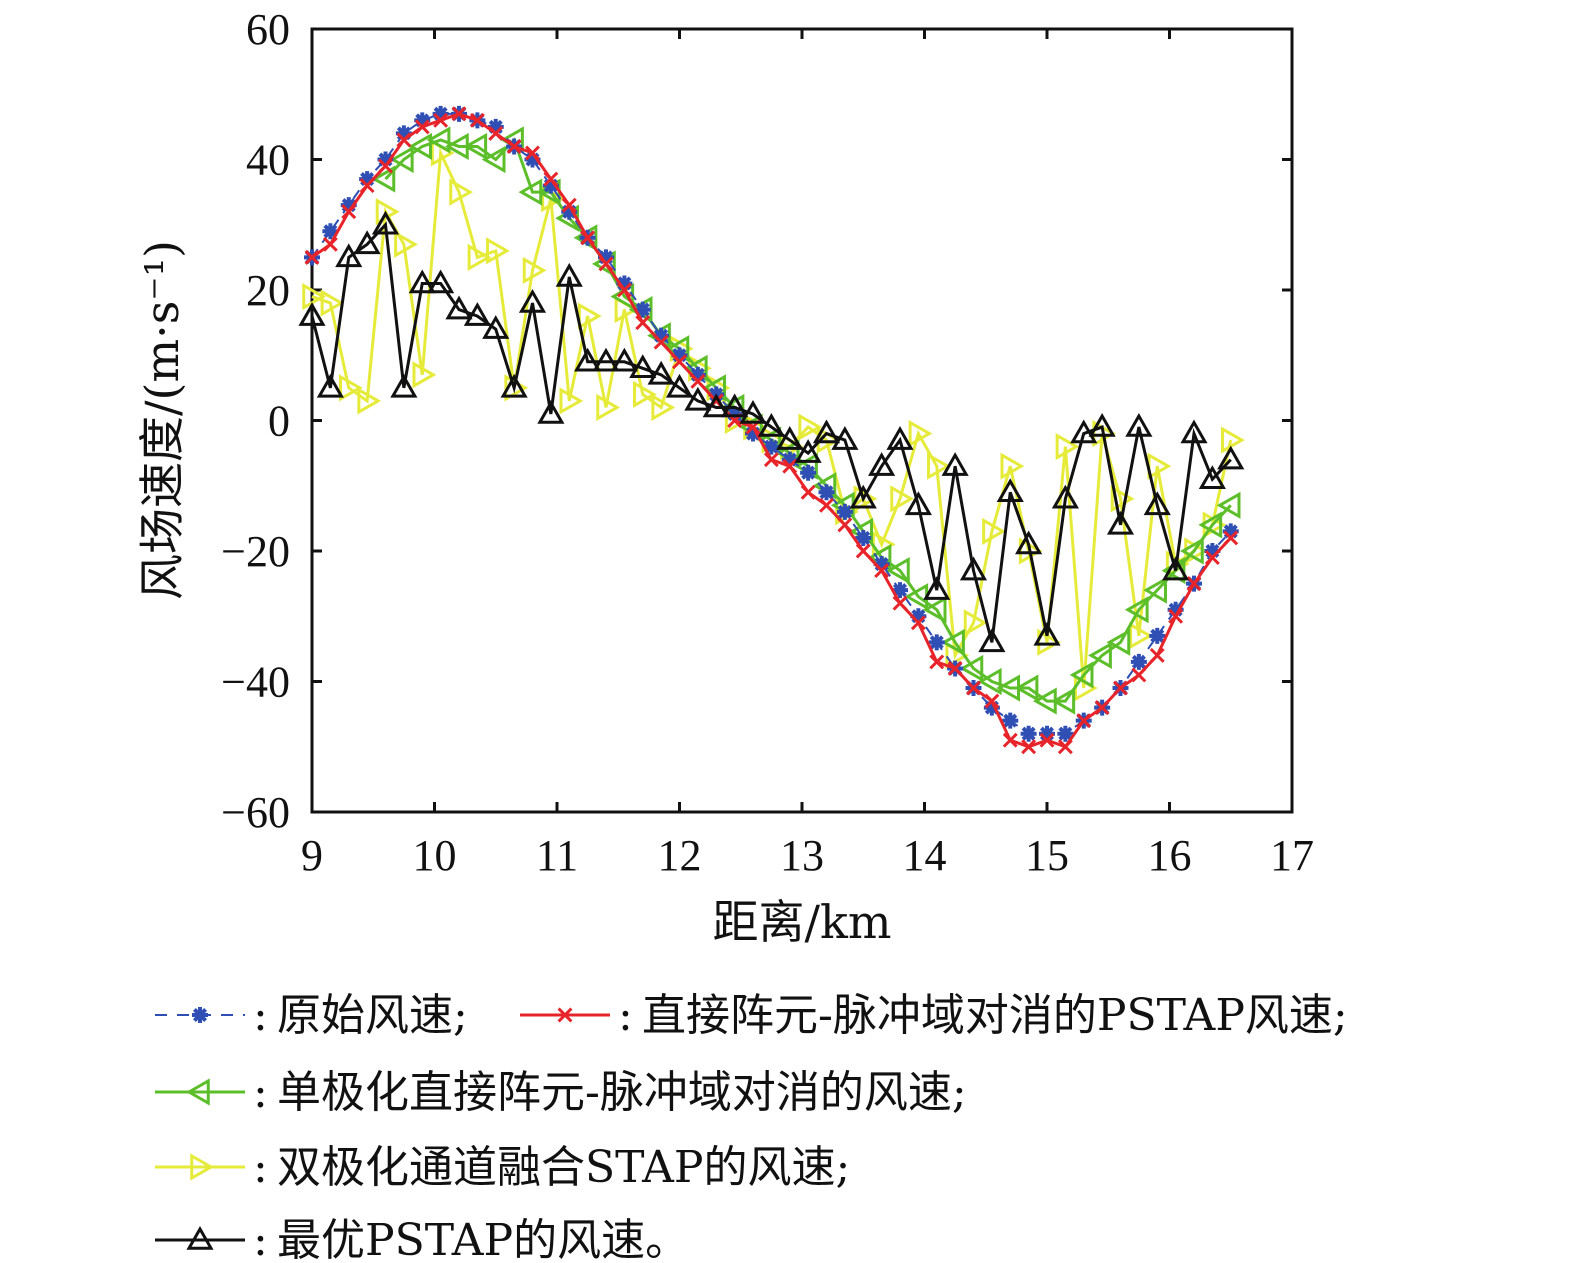  Describe the element at coordinates (268, 290) in the screenshot. I see `y-tick-label: 20` at that location.